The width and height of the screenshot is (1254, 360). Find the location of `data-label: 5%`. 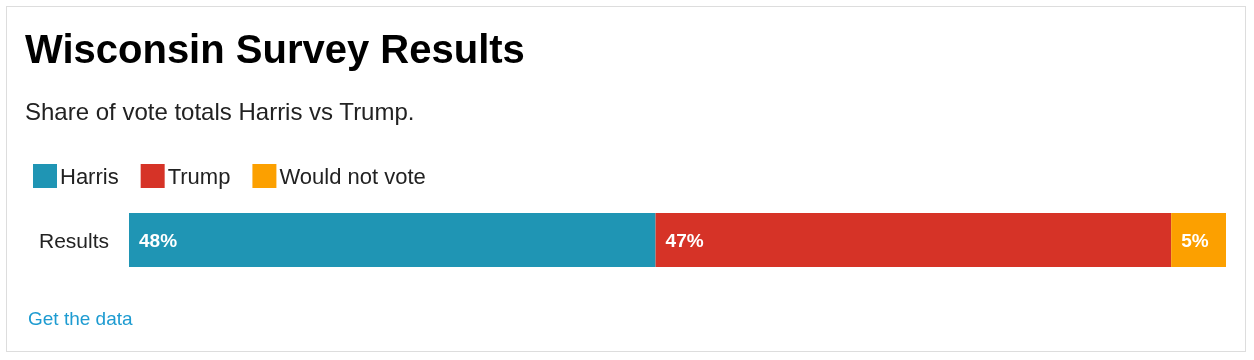

data-label: 5% is located at coordinates (1195, 240).